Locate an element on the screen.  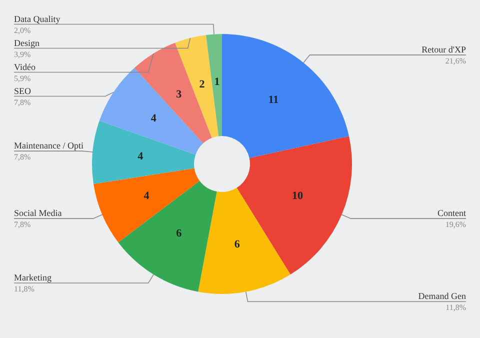
data-label: 10 is located at coordinates (298, 196).